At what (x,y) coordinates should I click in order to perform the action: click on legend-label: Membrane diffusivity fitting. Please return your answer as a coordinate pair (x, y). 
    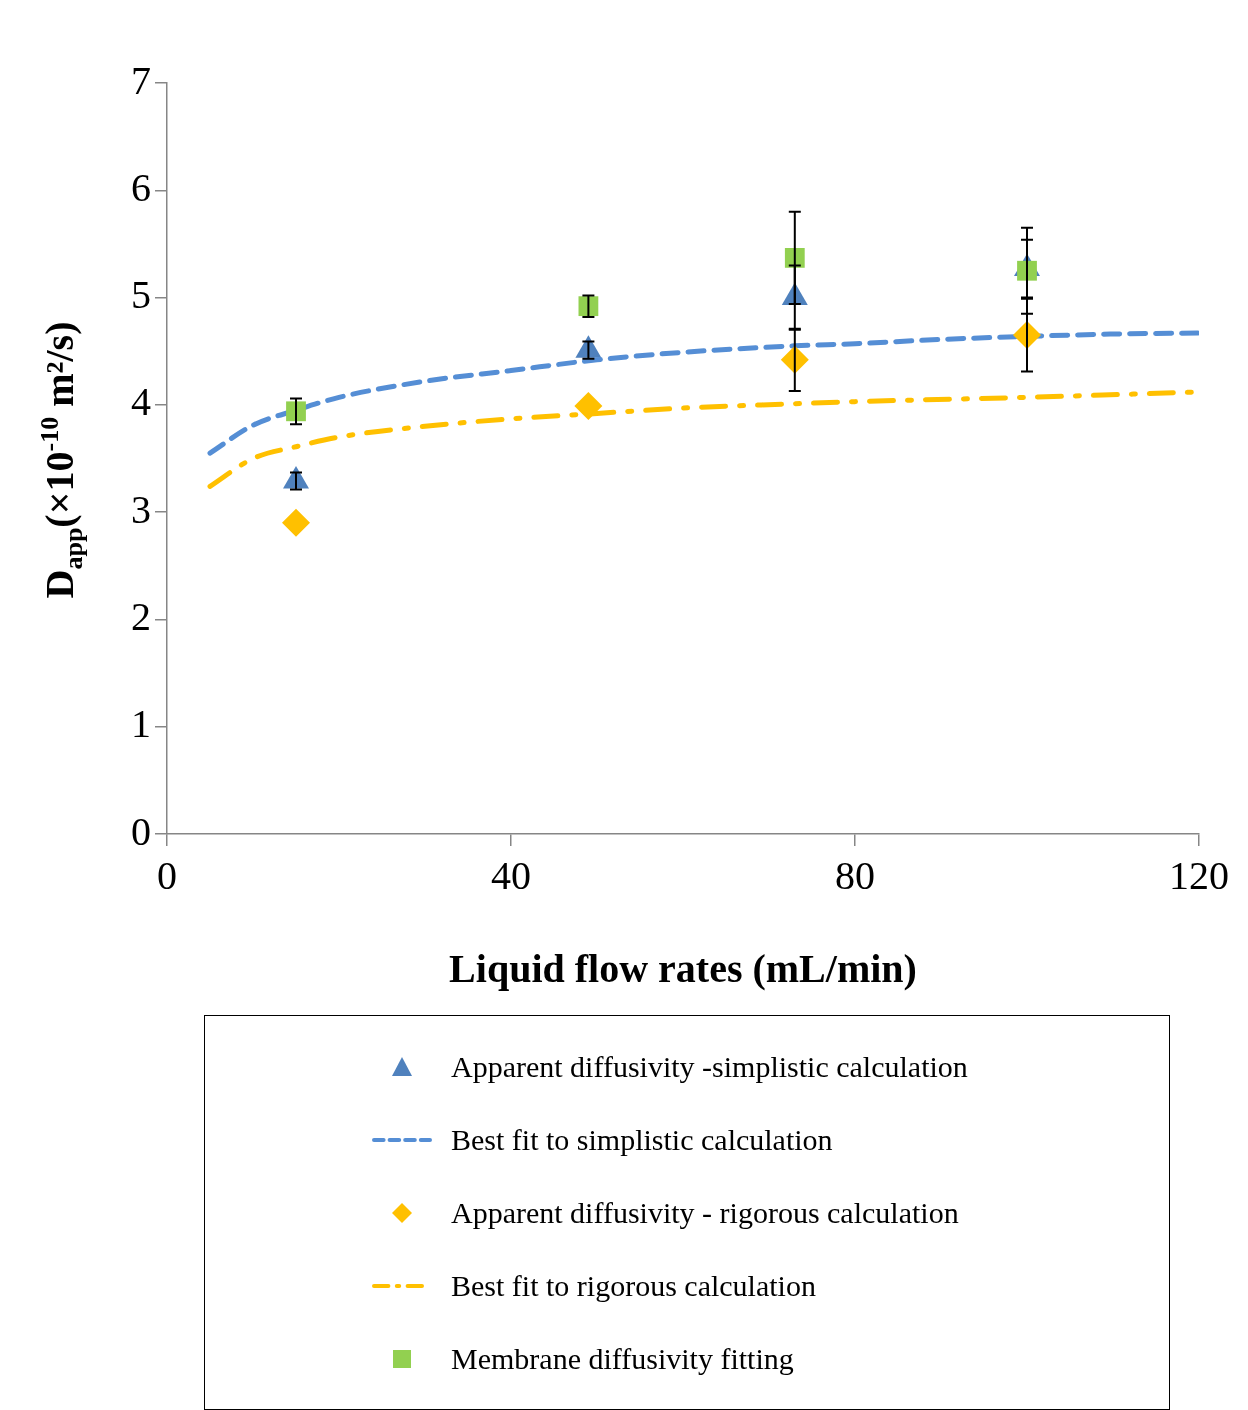
    Looking at the image, I should click on (622, 1358).